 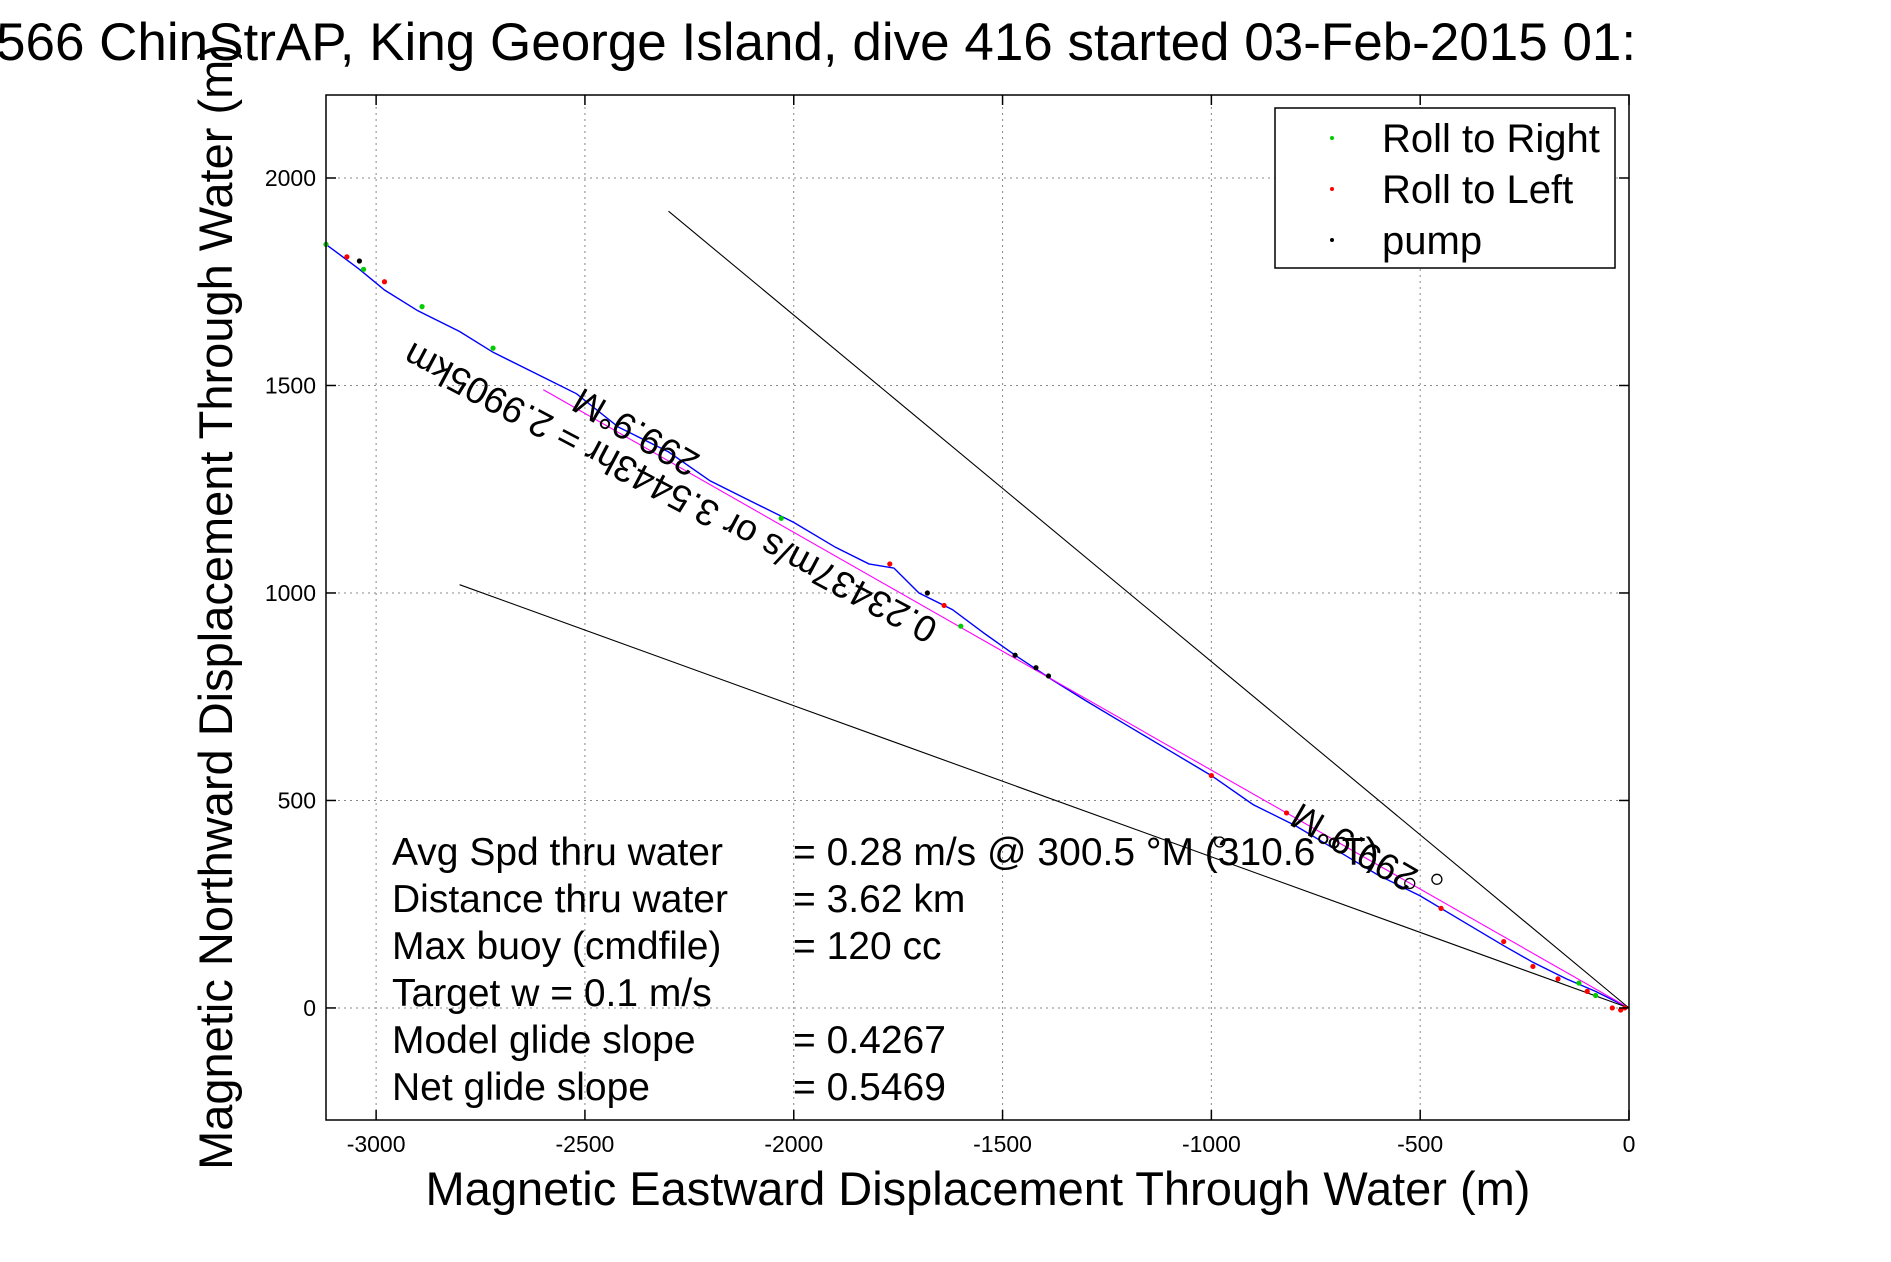 What do you see at coordinates (1629, 1144) in the screenshot?
I see `x-tick-label: 0` at bounding box center [1629, 1144].